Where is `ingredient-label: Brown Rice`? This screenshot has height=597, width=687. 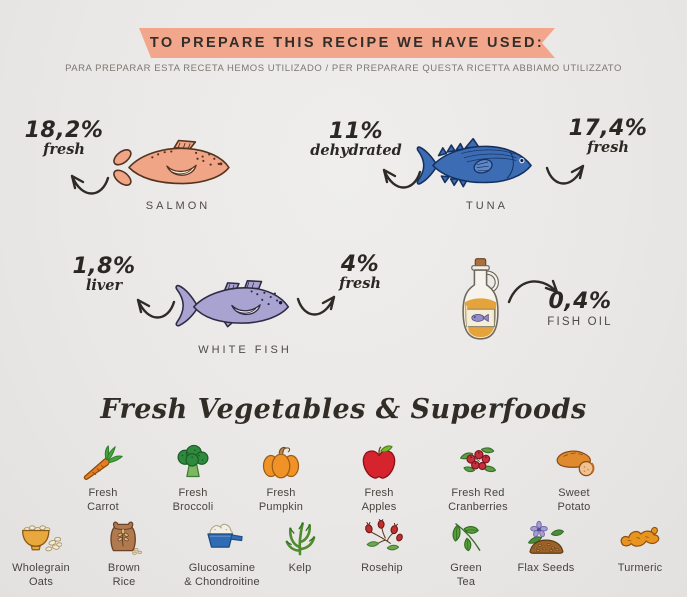 ingredient-label: Brown Rice is located at coordinates (124, 575).